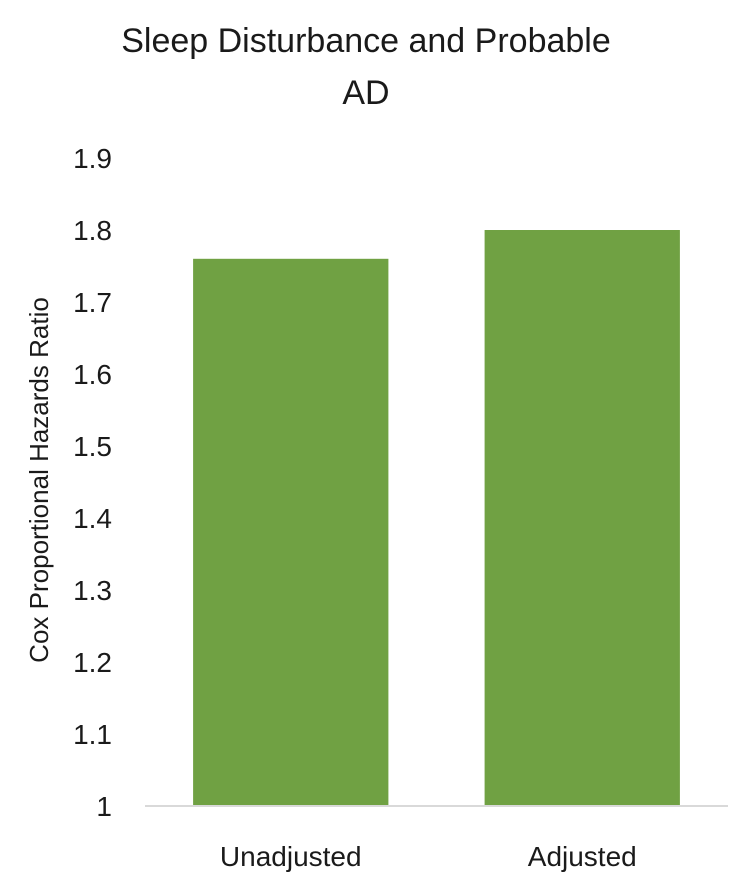 This screenshot has width=747, height=888. I want to click on chart-title-line-2: AD, so click(365, 93).